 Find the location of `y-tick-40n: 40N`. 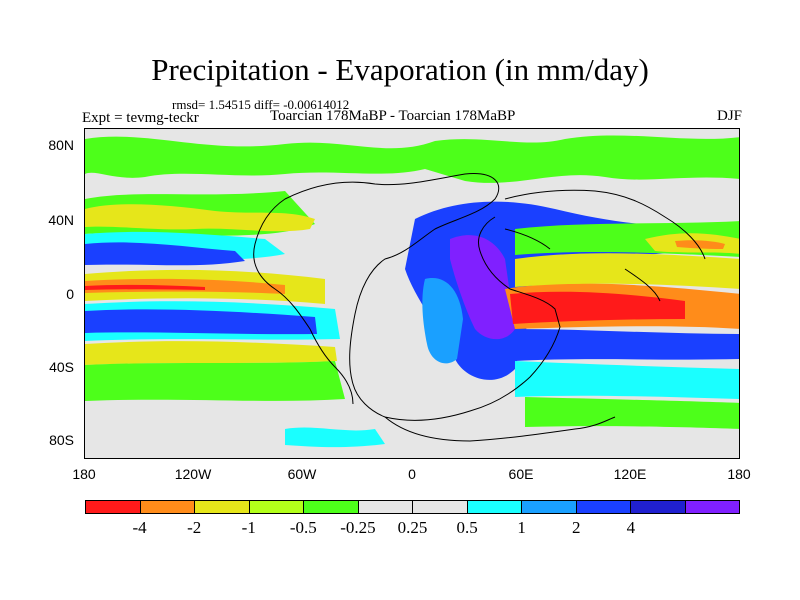

y-tick-40n: 40N is located at coordinates (61, 220).